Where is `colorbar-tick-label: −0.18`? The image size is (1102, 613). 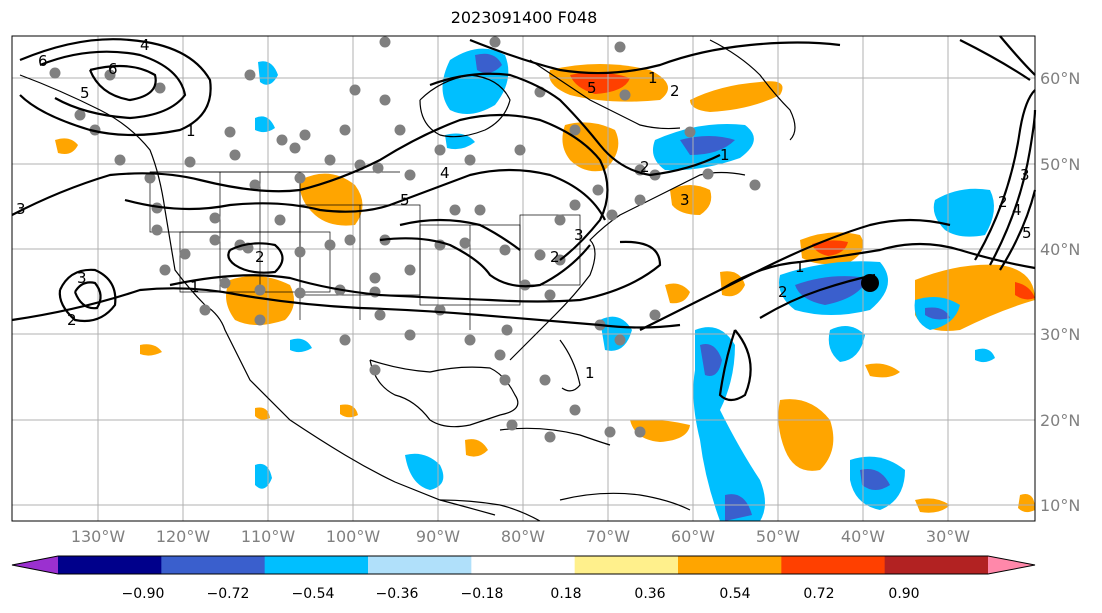
colorbar-tick-label: −0.18 is located at coordinates (482, 594).